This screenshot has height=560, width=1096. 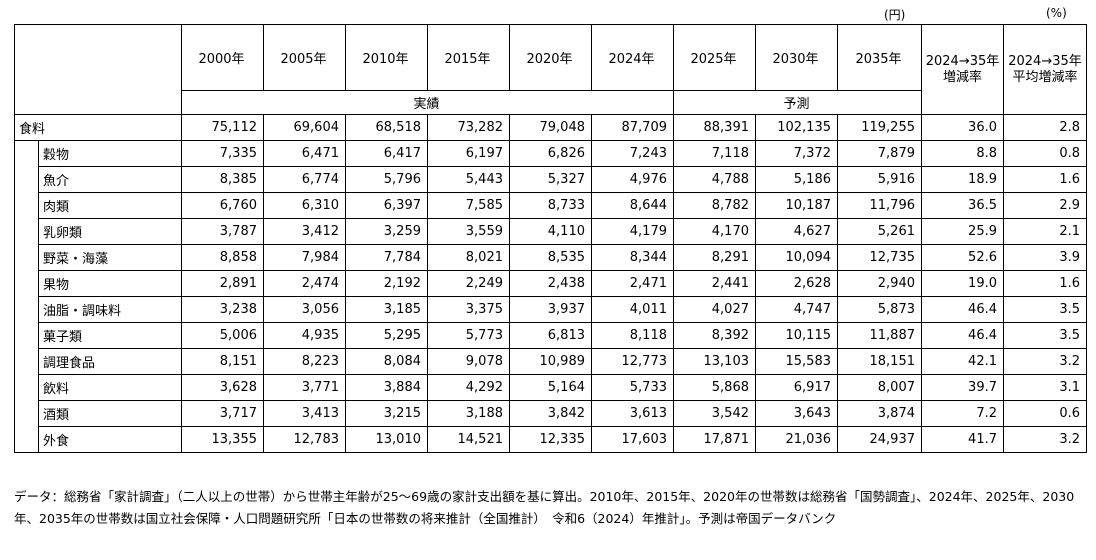 What do you see at coordinates (1045, 257) in the screenshot?
I see `table-cell: 3.9` at bounding box center [1045, 257].